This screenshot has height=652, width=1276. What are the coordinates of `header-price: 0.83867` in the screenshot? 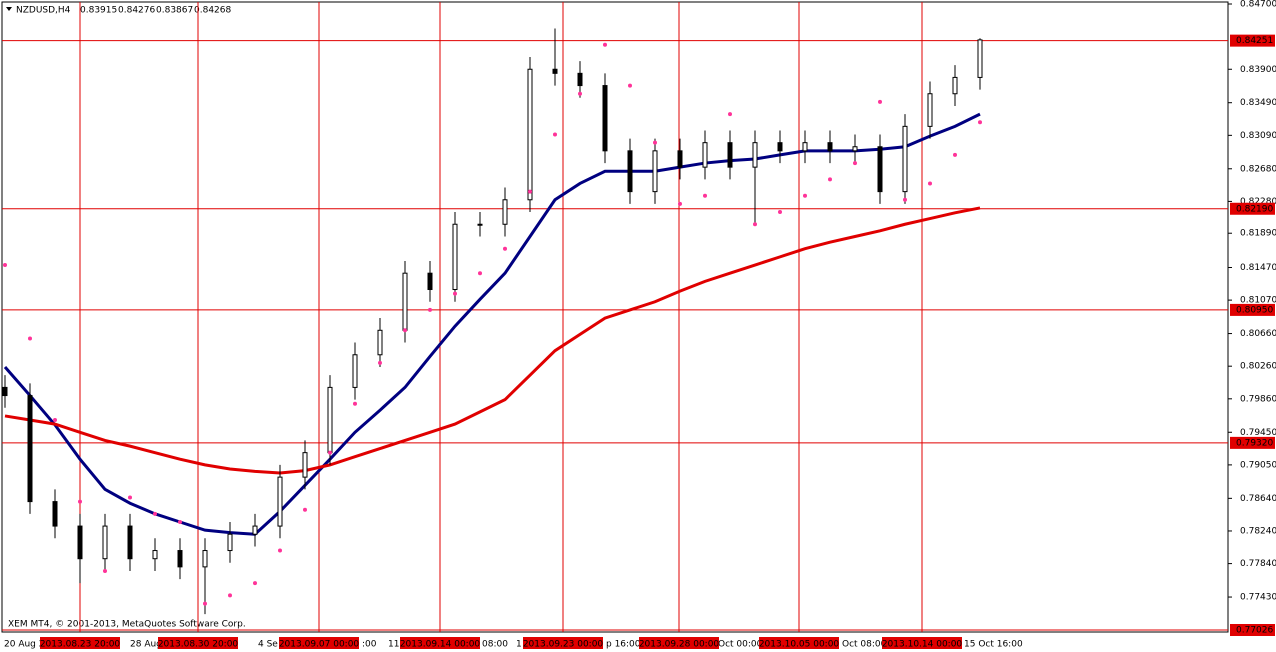 It's located at (174, 11).